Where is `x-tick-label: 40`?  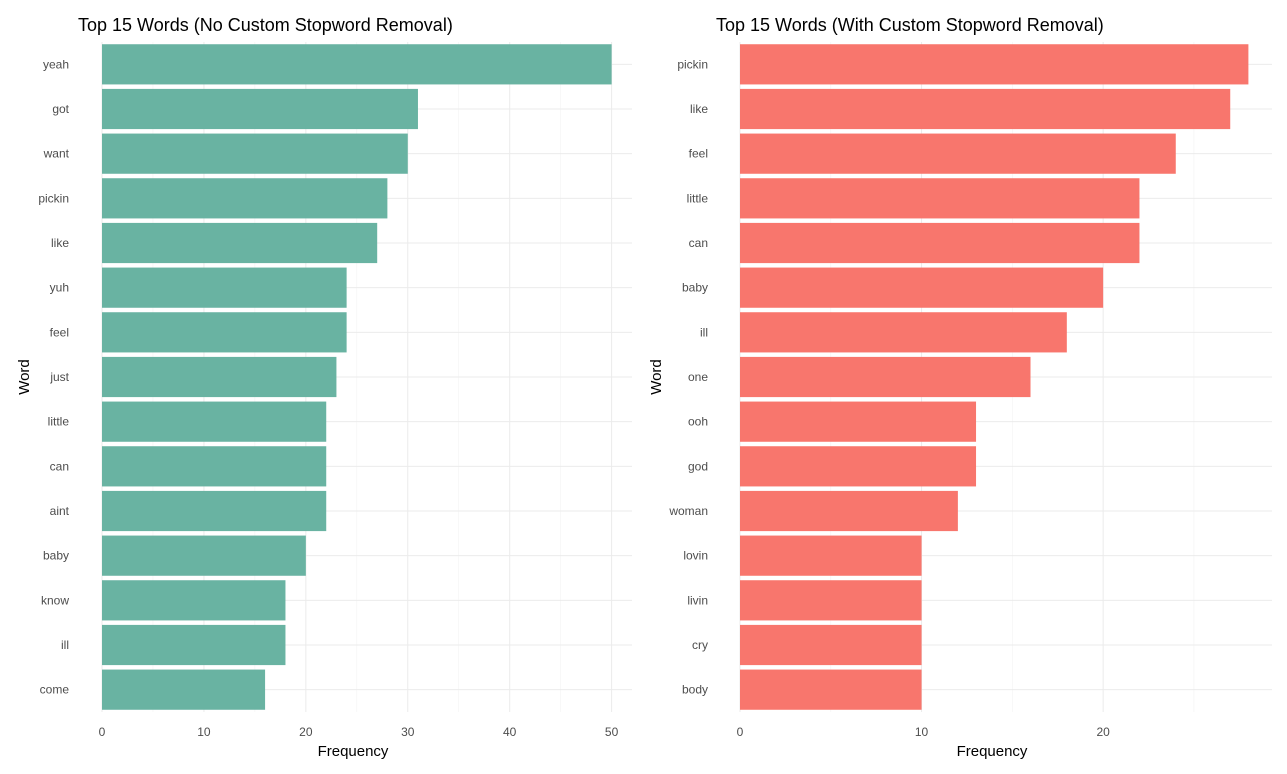 x-tick-label: 40 is located at coordinates (510, 732).